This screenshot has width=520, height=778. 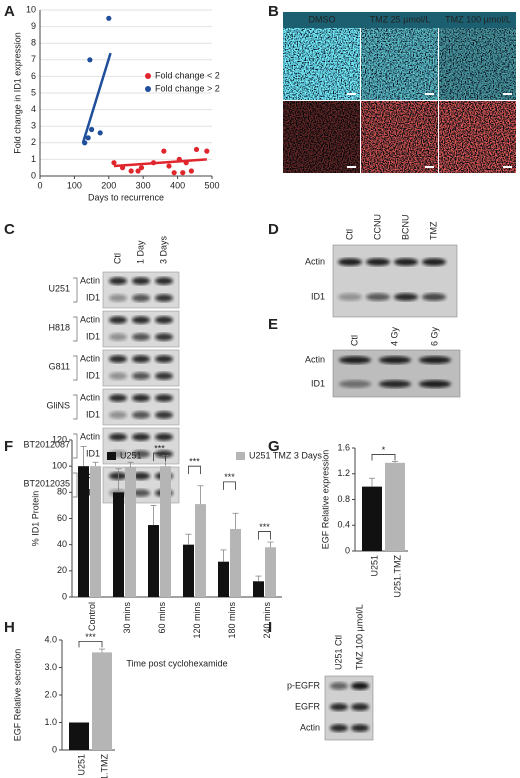 What do you see at coordinates (74, 185) in the screenshot?
I see `x-tick-label: 100` at bounding box center [74, 185].